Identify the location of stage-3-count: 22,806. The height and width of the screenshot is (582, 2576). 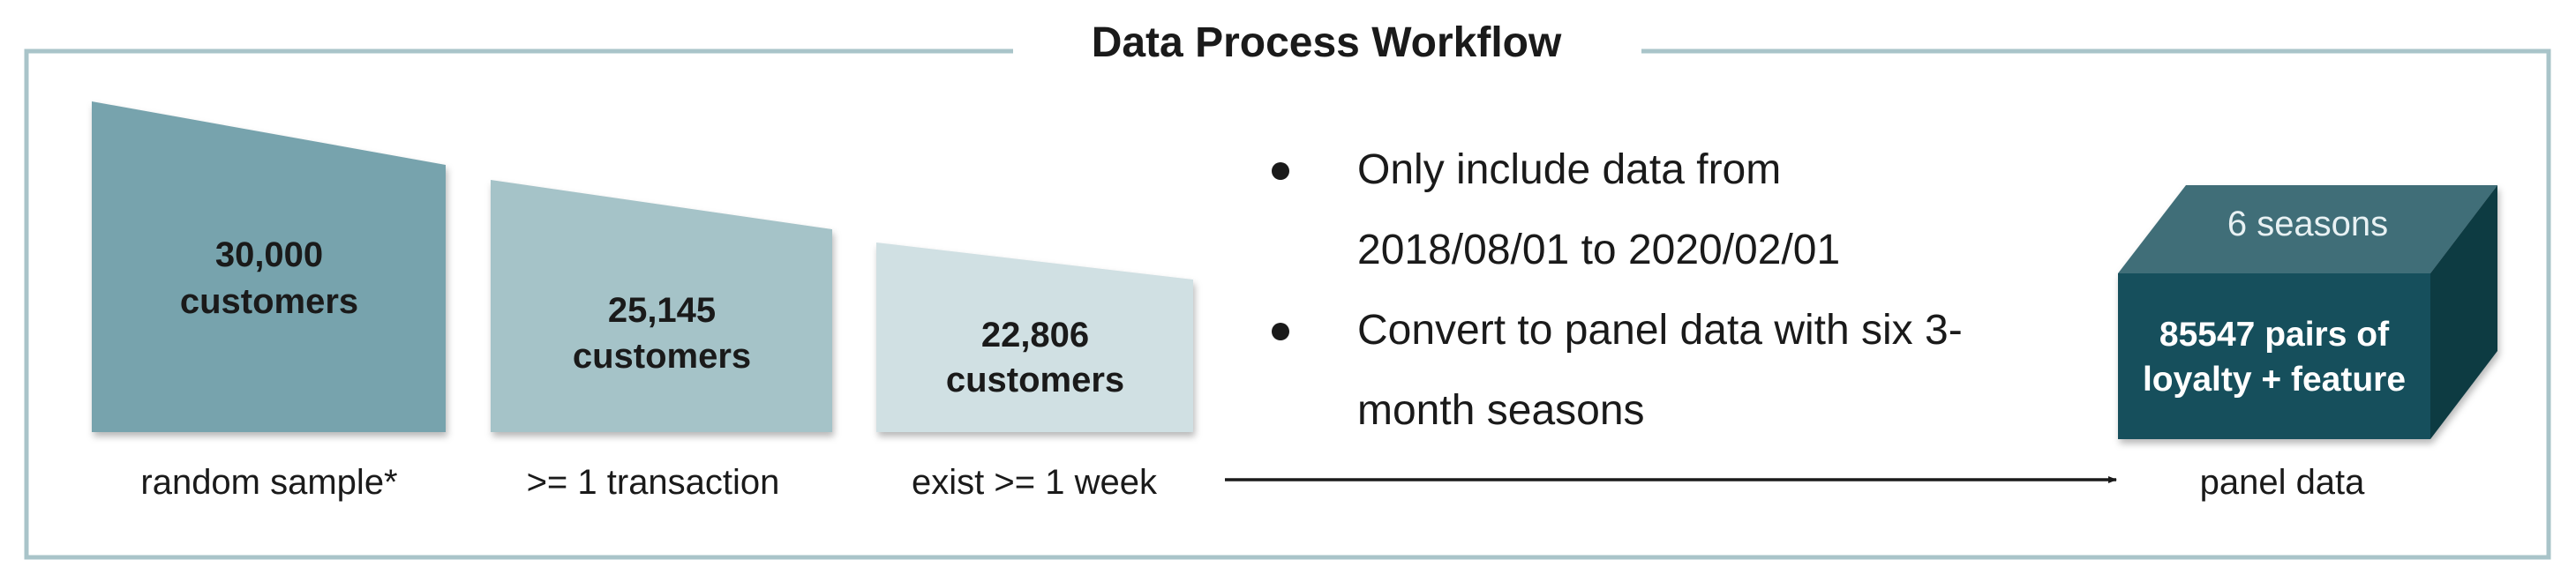
(1035, 335).